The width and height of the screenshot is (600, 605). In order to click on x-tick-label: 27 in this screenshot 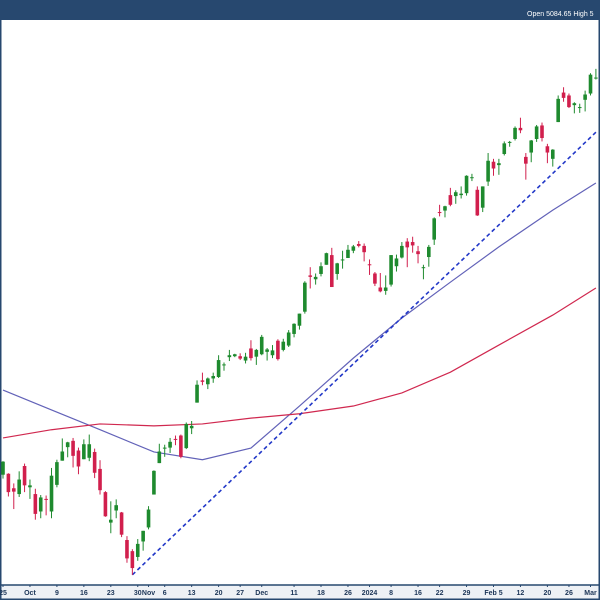, I will do `click(240, 593)`.